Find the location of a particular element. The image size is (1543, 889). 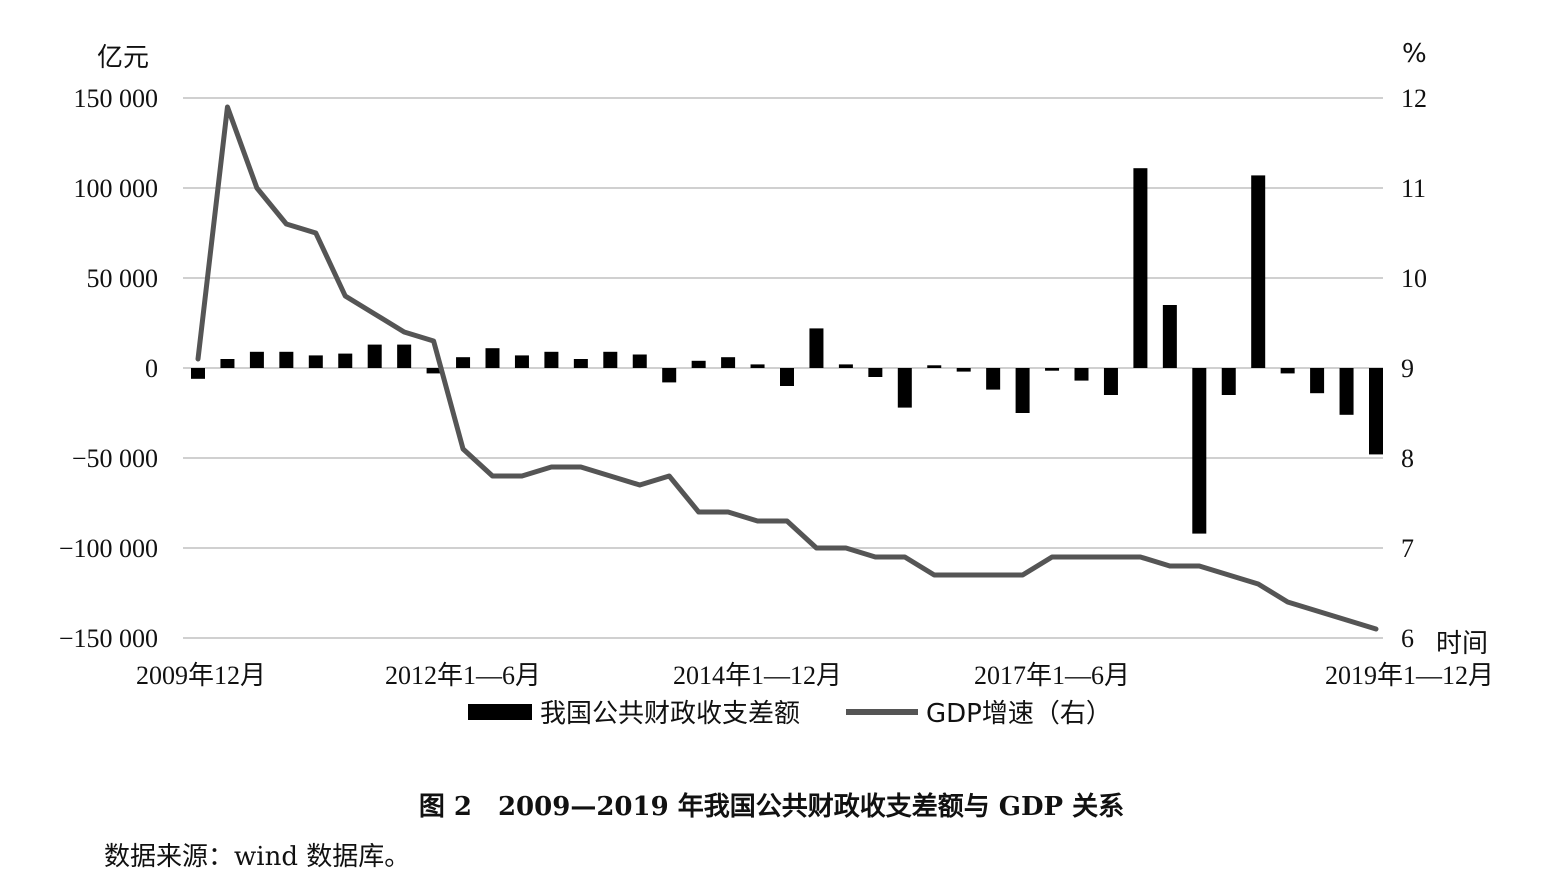

legend-line-label: GDP增速（右） is located at coordinates (1019, 714).